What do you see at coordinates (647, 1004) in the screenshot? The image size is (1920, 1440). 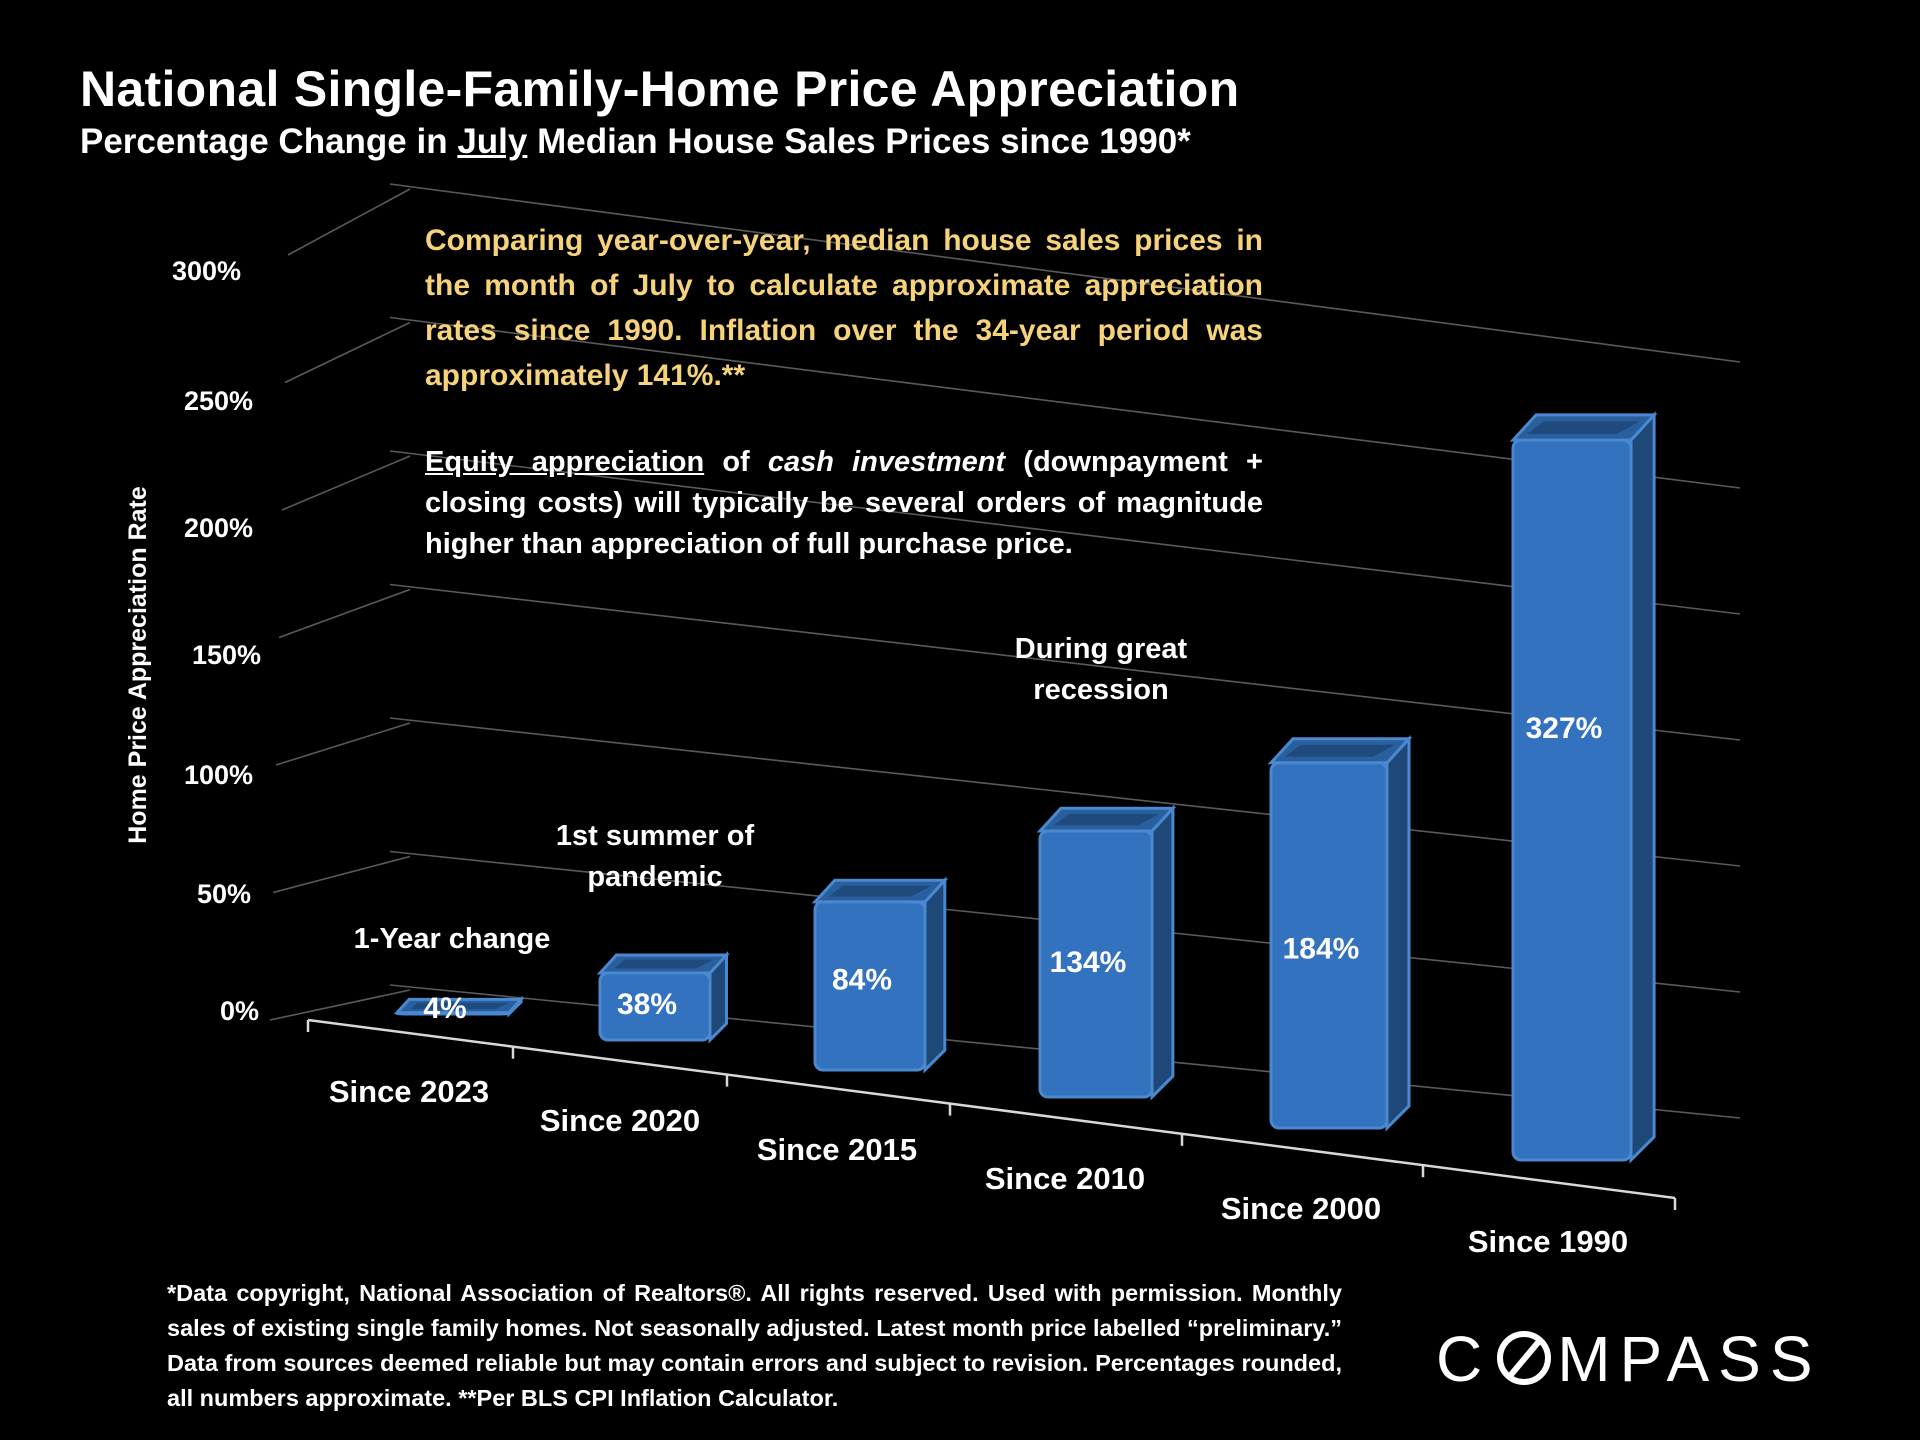 I see `bar-value-label: 38%` at bounding box center [647, 1004].